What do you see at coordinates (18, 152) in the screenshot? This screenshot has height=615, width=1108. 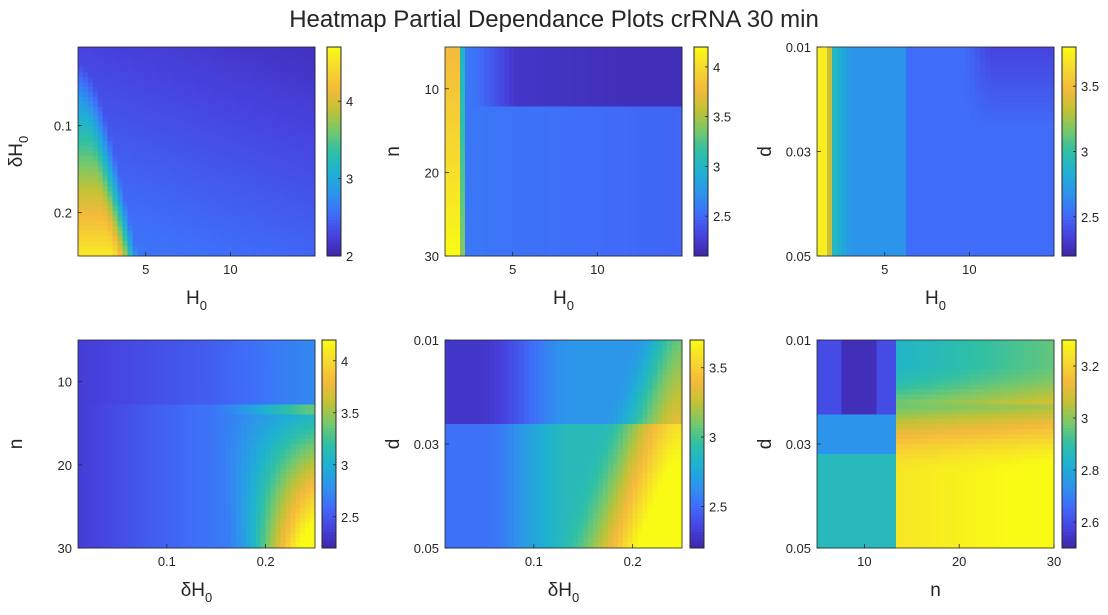 I see `y-axis-label: δH0` at bounding box center [18, 152].